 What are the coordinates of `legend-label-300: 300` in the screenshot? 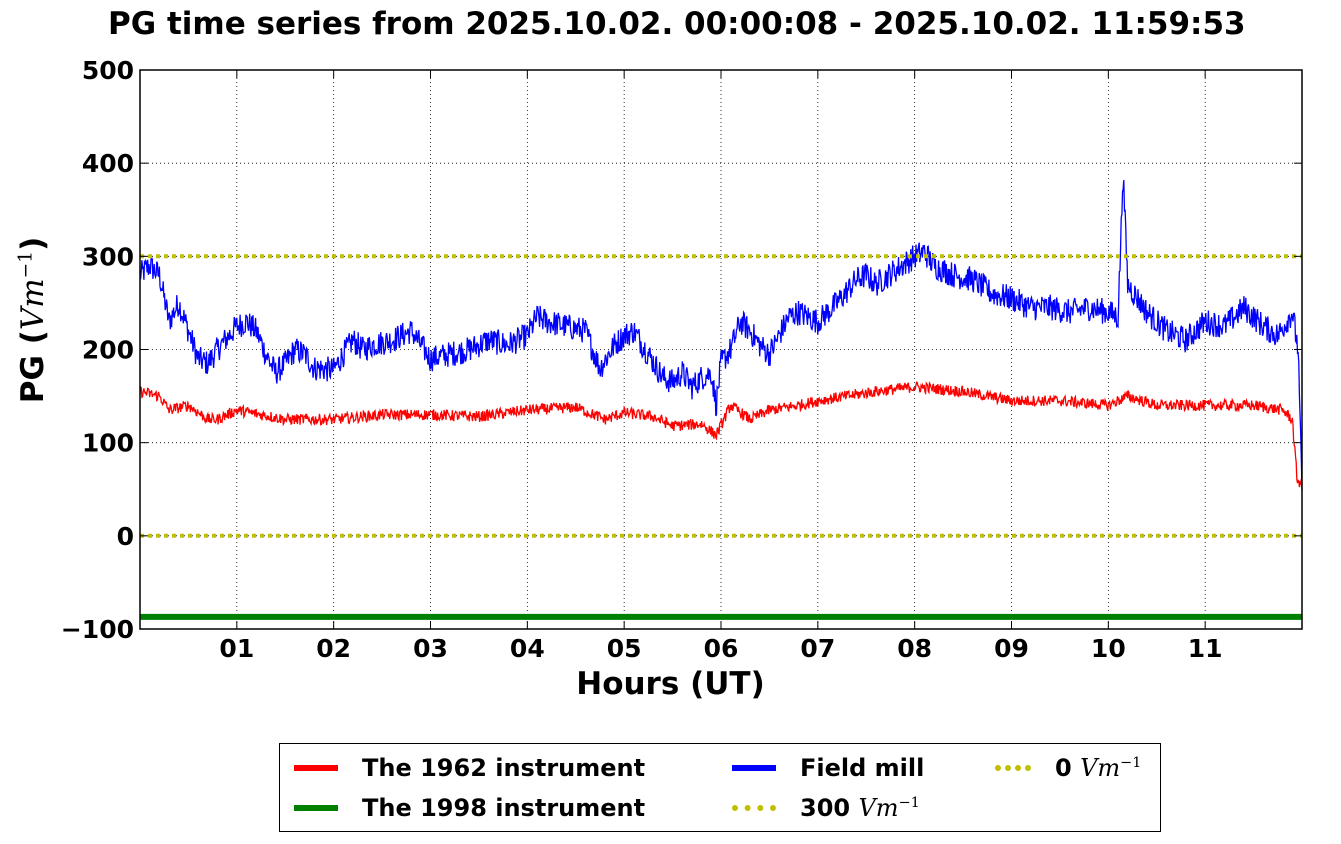 It's located at (825, 808).